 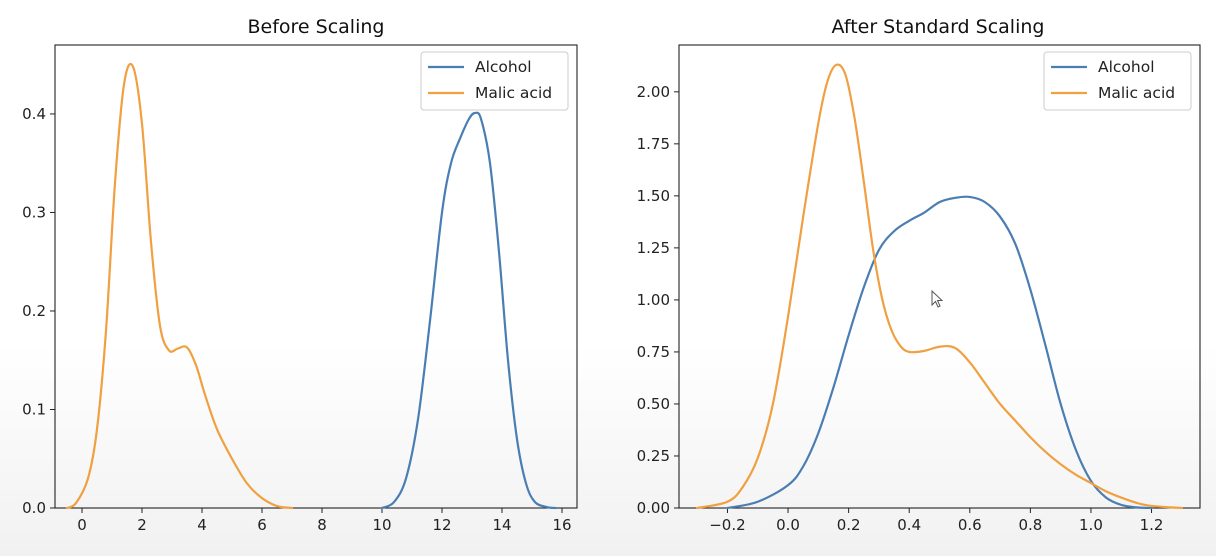 I want to click on chart-title: Before Scaling, so click(x=316, y=27).